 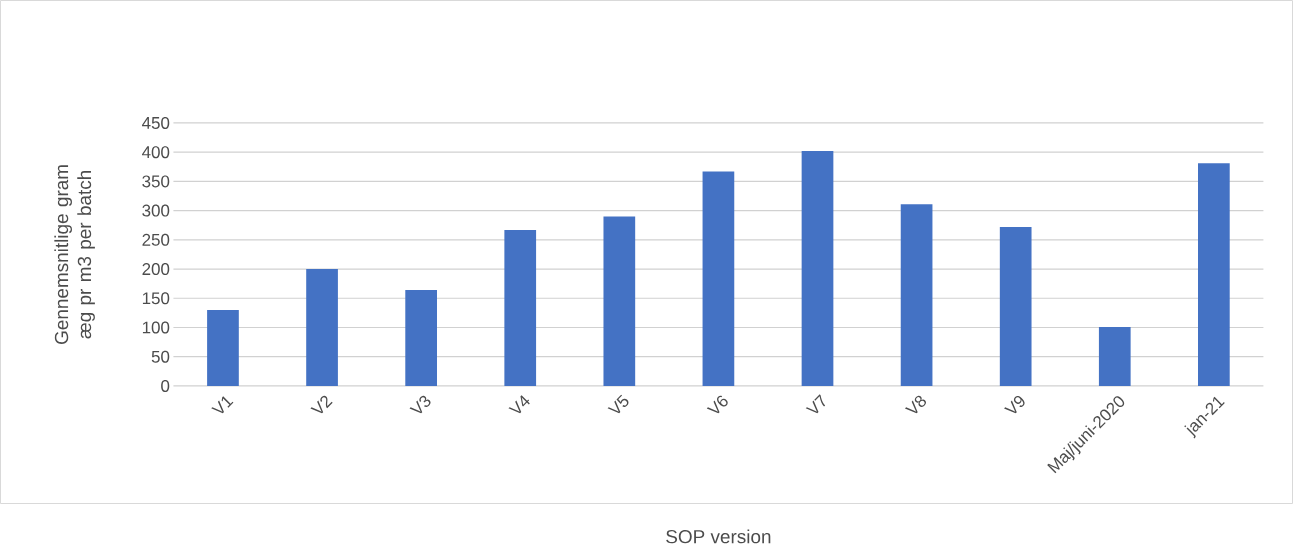 I want to click on x-tick-label: V3, so click(x=420, y=404).